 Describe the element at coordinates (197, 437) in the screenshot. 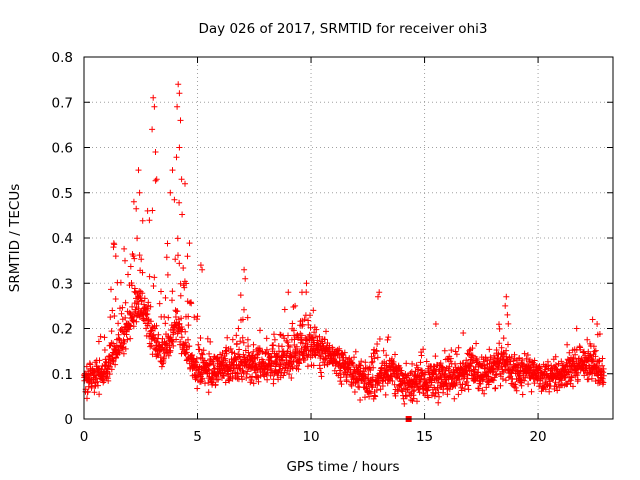

I see `x-tick-label: 5` at that location.